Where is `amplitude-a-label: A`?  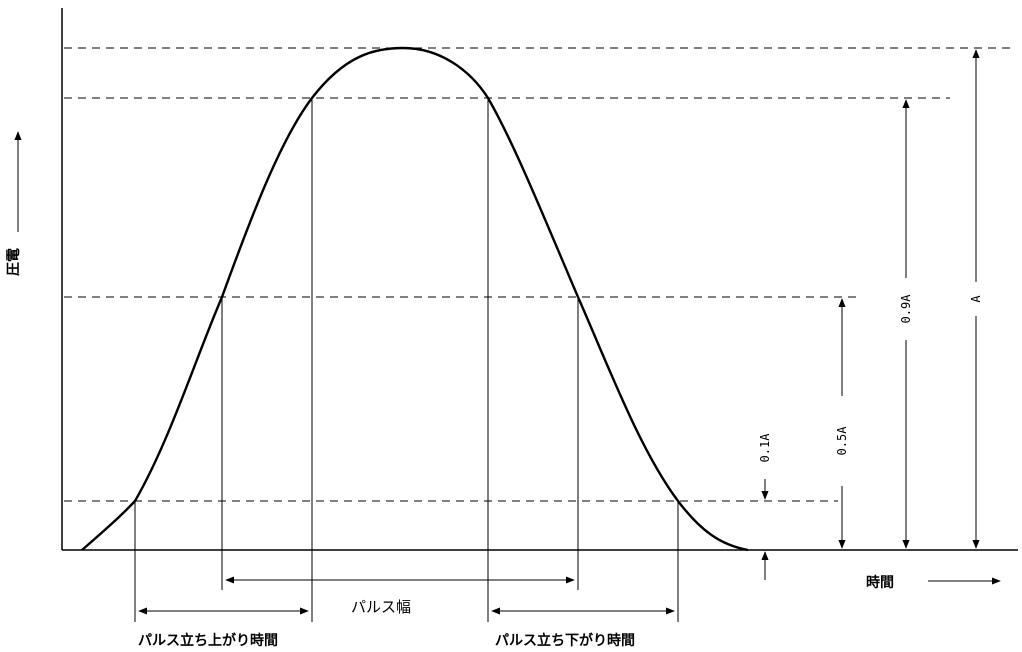
amplitude-a-label: A is located at coordinates (976, 299).